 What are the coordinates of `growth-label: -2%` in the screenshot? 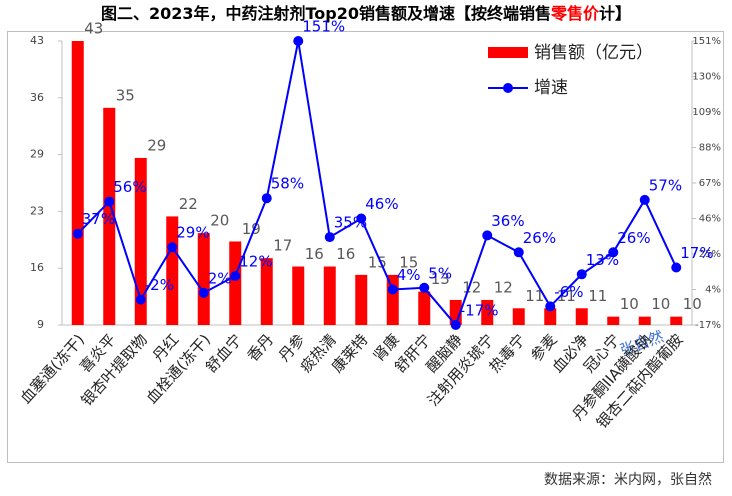 It's located at (159, 285).